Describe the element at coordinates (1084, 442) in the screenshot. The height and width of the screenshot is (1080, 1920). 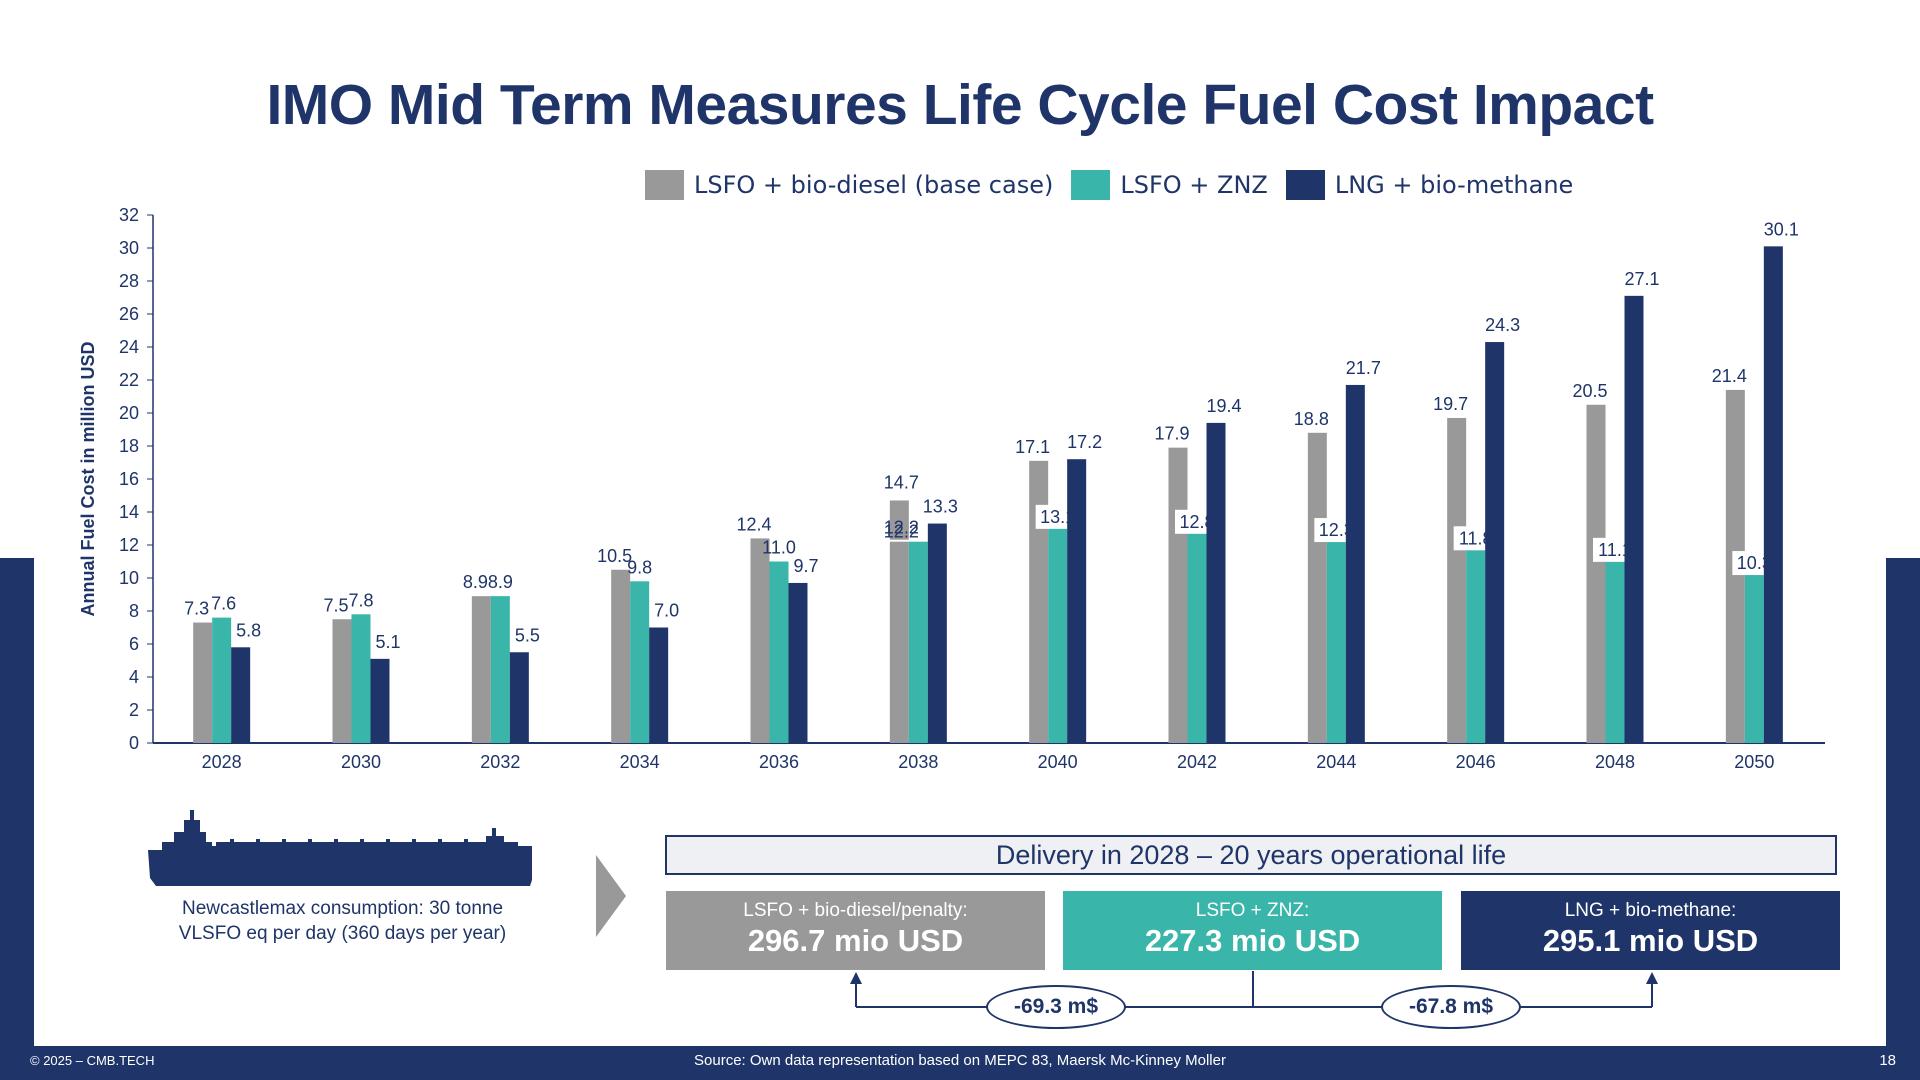
I see `data-label: 17.2` at that location.